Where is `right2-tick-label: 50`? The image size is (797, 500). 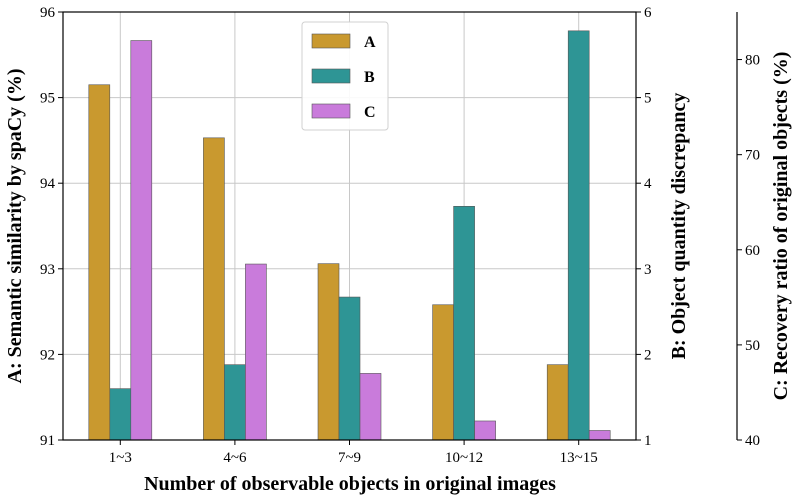
right2-tick-label: 50 is located at coordinates (752, 346).